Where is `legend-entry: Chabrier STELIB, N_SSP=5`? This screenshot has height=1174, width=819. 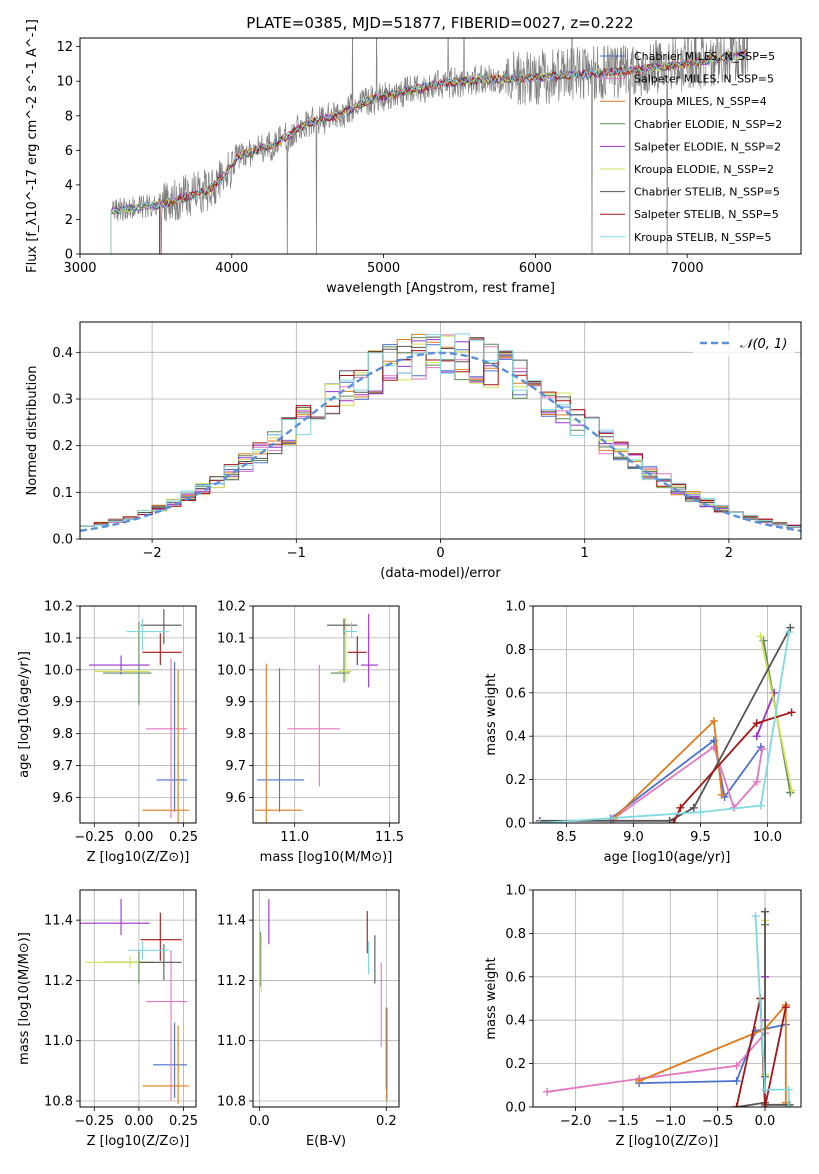
legend-entry: Chabrier STELIB, N_SSP=5 is located at coordinates (707, 192).